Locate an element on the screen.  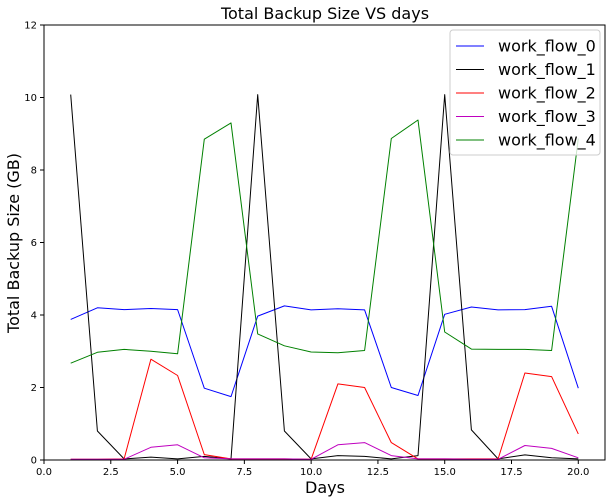
x-axis-ticks: 0.0 2.5 5.0 7.5 10.0 12.5 15.0 17.5 20.0 is located at coordinates (312, 469).